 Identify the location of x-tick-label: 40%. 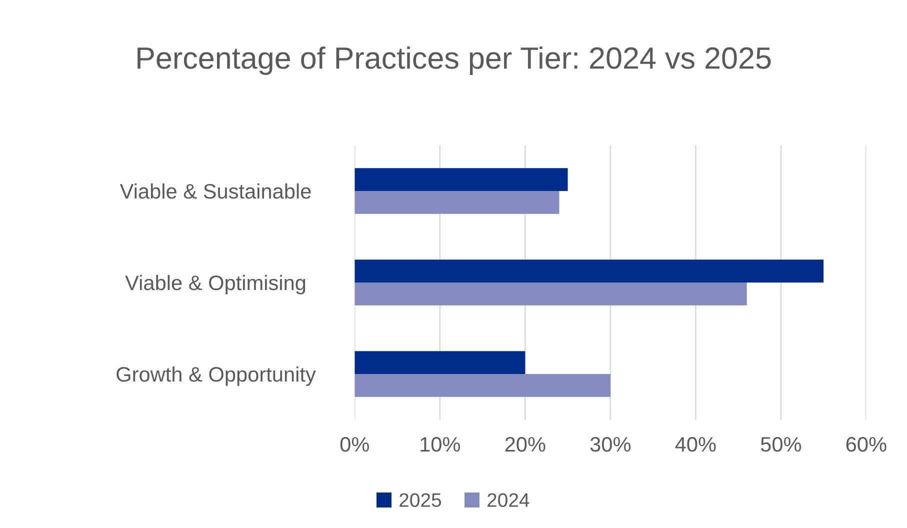
(695, 444).